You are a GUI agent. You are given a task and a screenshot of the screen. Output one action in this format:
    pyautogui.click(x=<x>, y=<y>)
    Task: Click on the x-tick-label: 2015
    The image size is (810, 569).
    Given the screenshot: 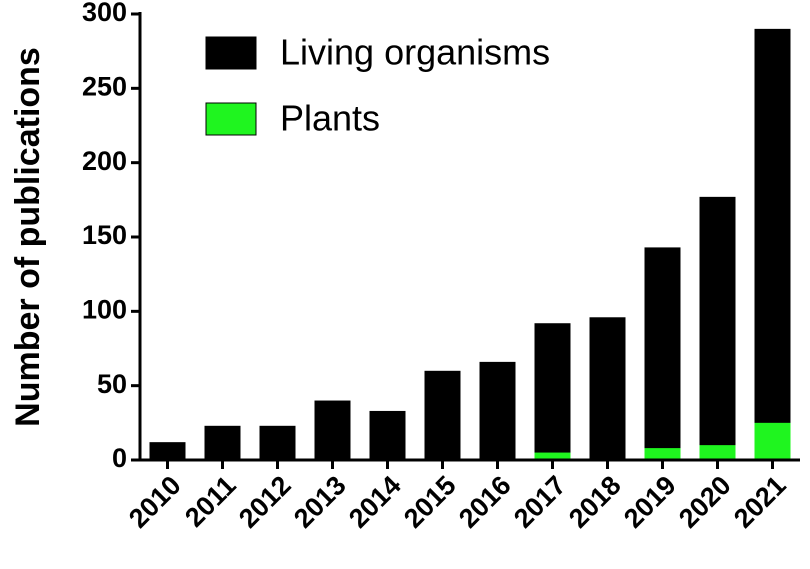 What is the action you would take?
    pyautogui.click(x=430, y=502)
    